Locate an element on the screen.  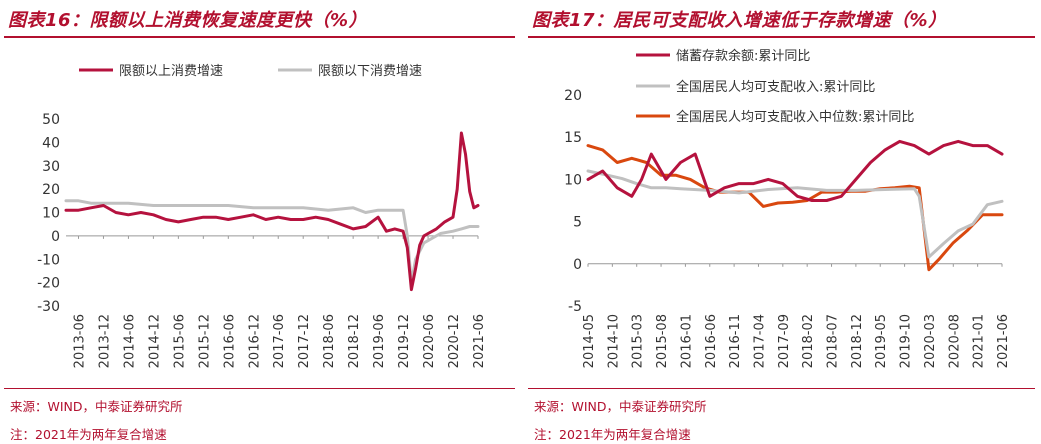
x-tick-label: 2013-06 is located at coordinates (79, 341).